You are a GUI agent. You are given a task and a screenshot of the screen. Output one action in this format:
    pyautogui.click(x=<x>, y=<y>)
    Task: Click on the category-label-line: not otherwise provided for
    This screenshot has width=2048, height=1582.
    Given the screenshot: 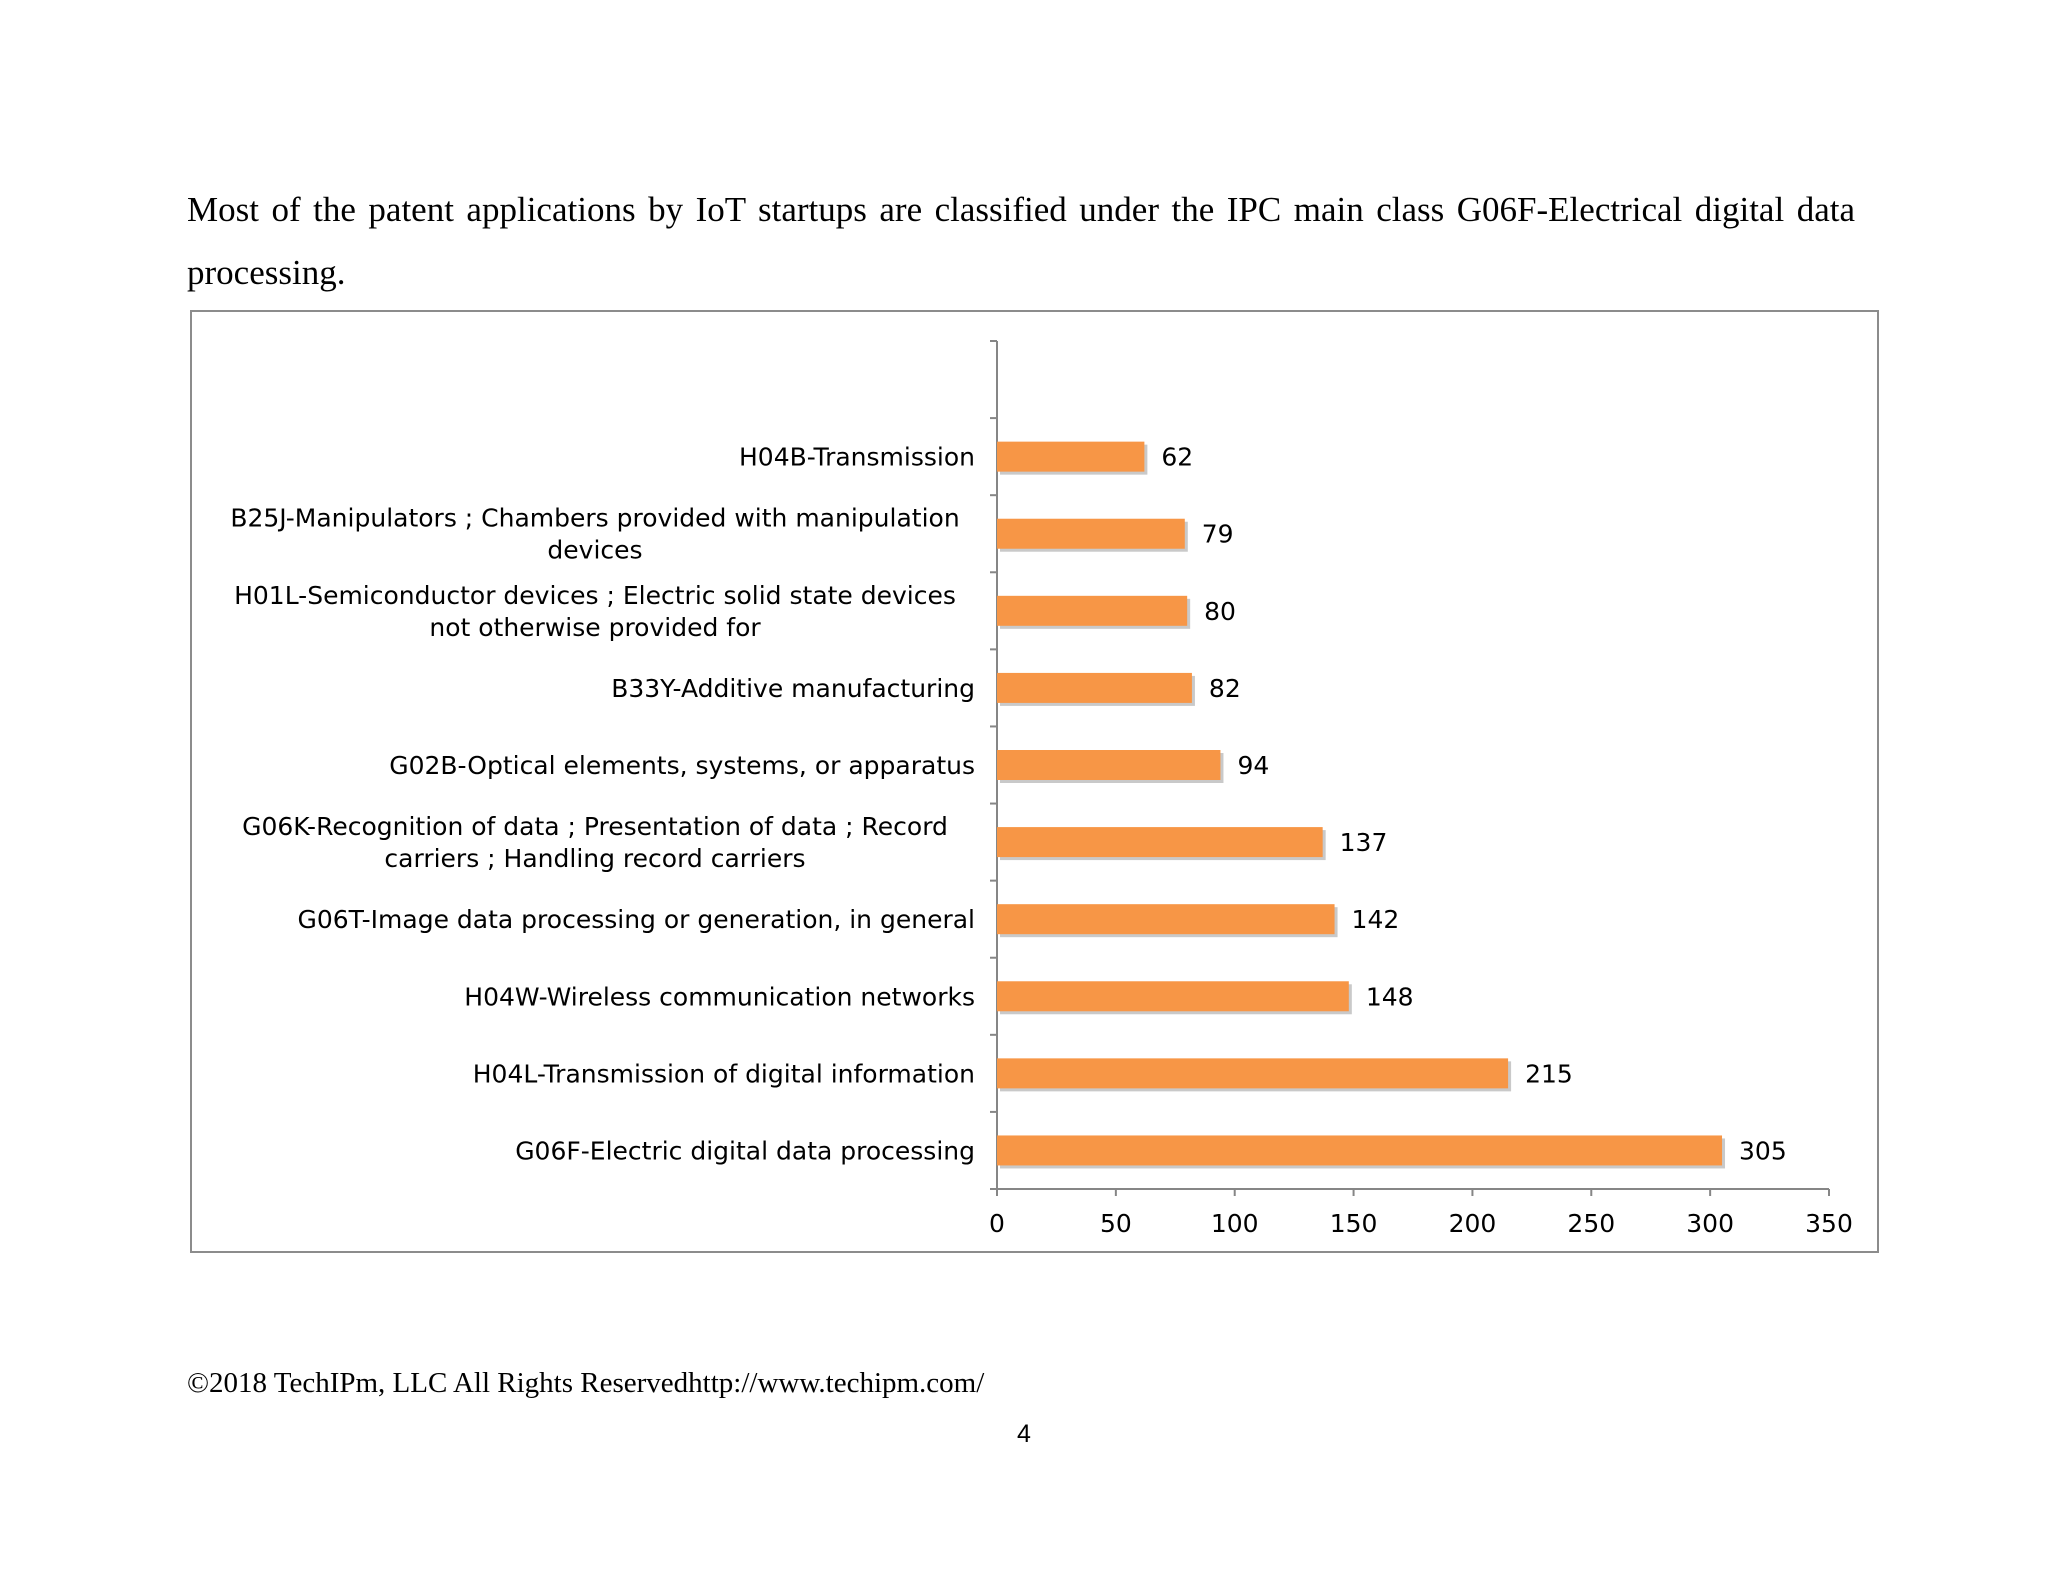 What is the action you would take?
    pyautogui.click(x=595, y=627)
    